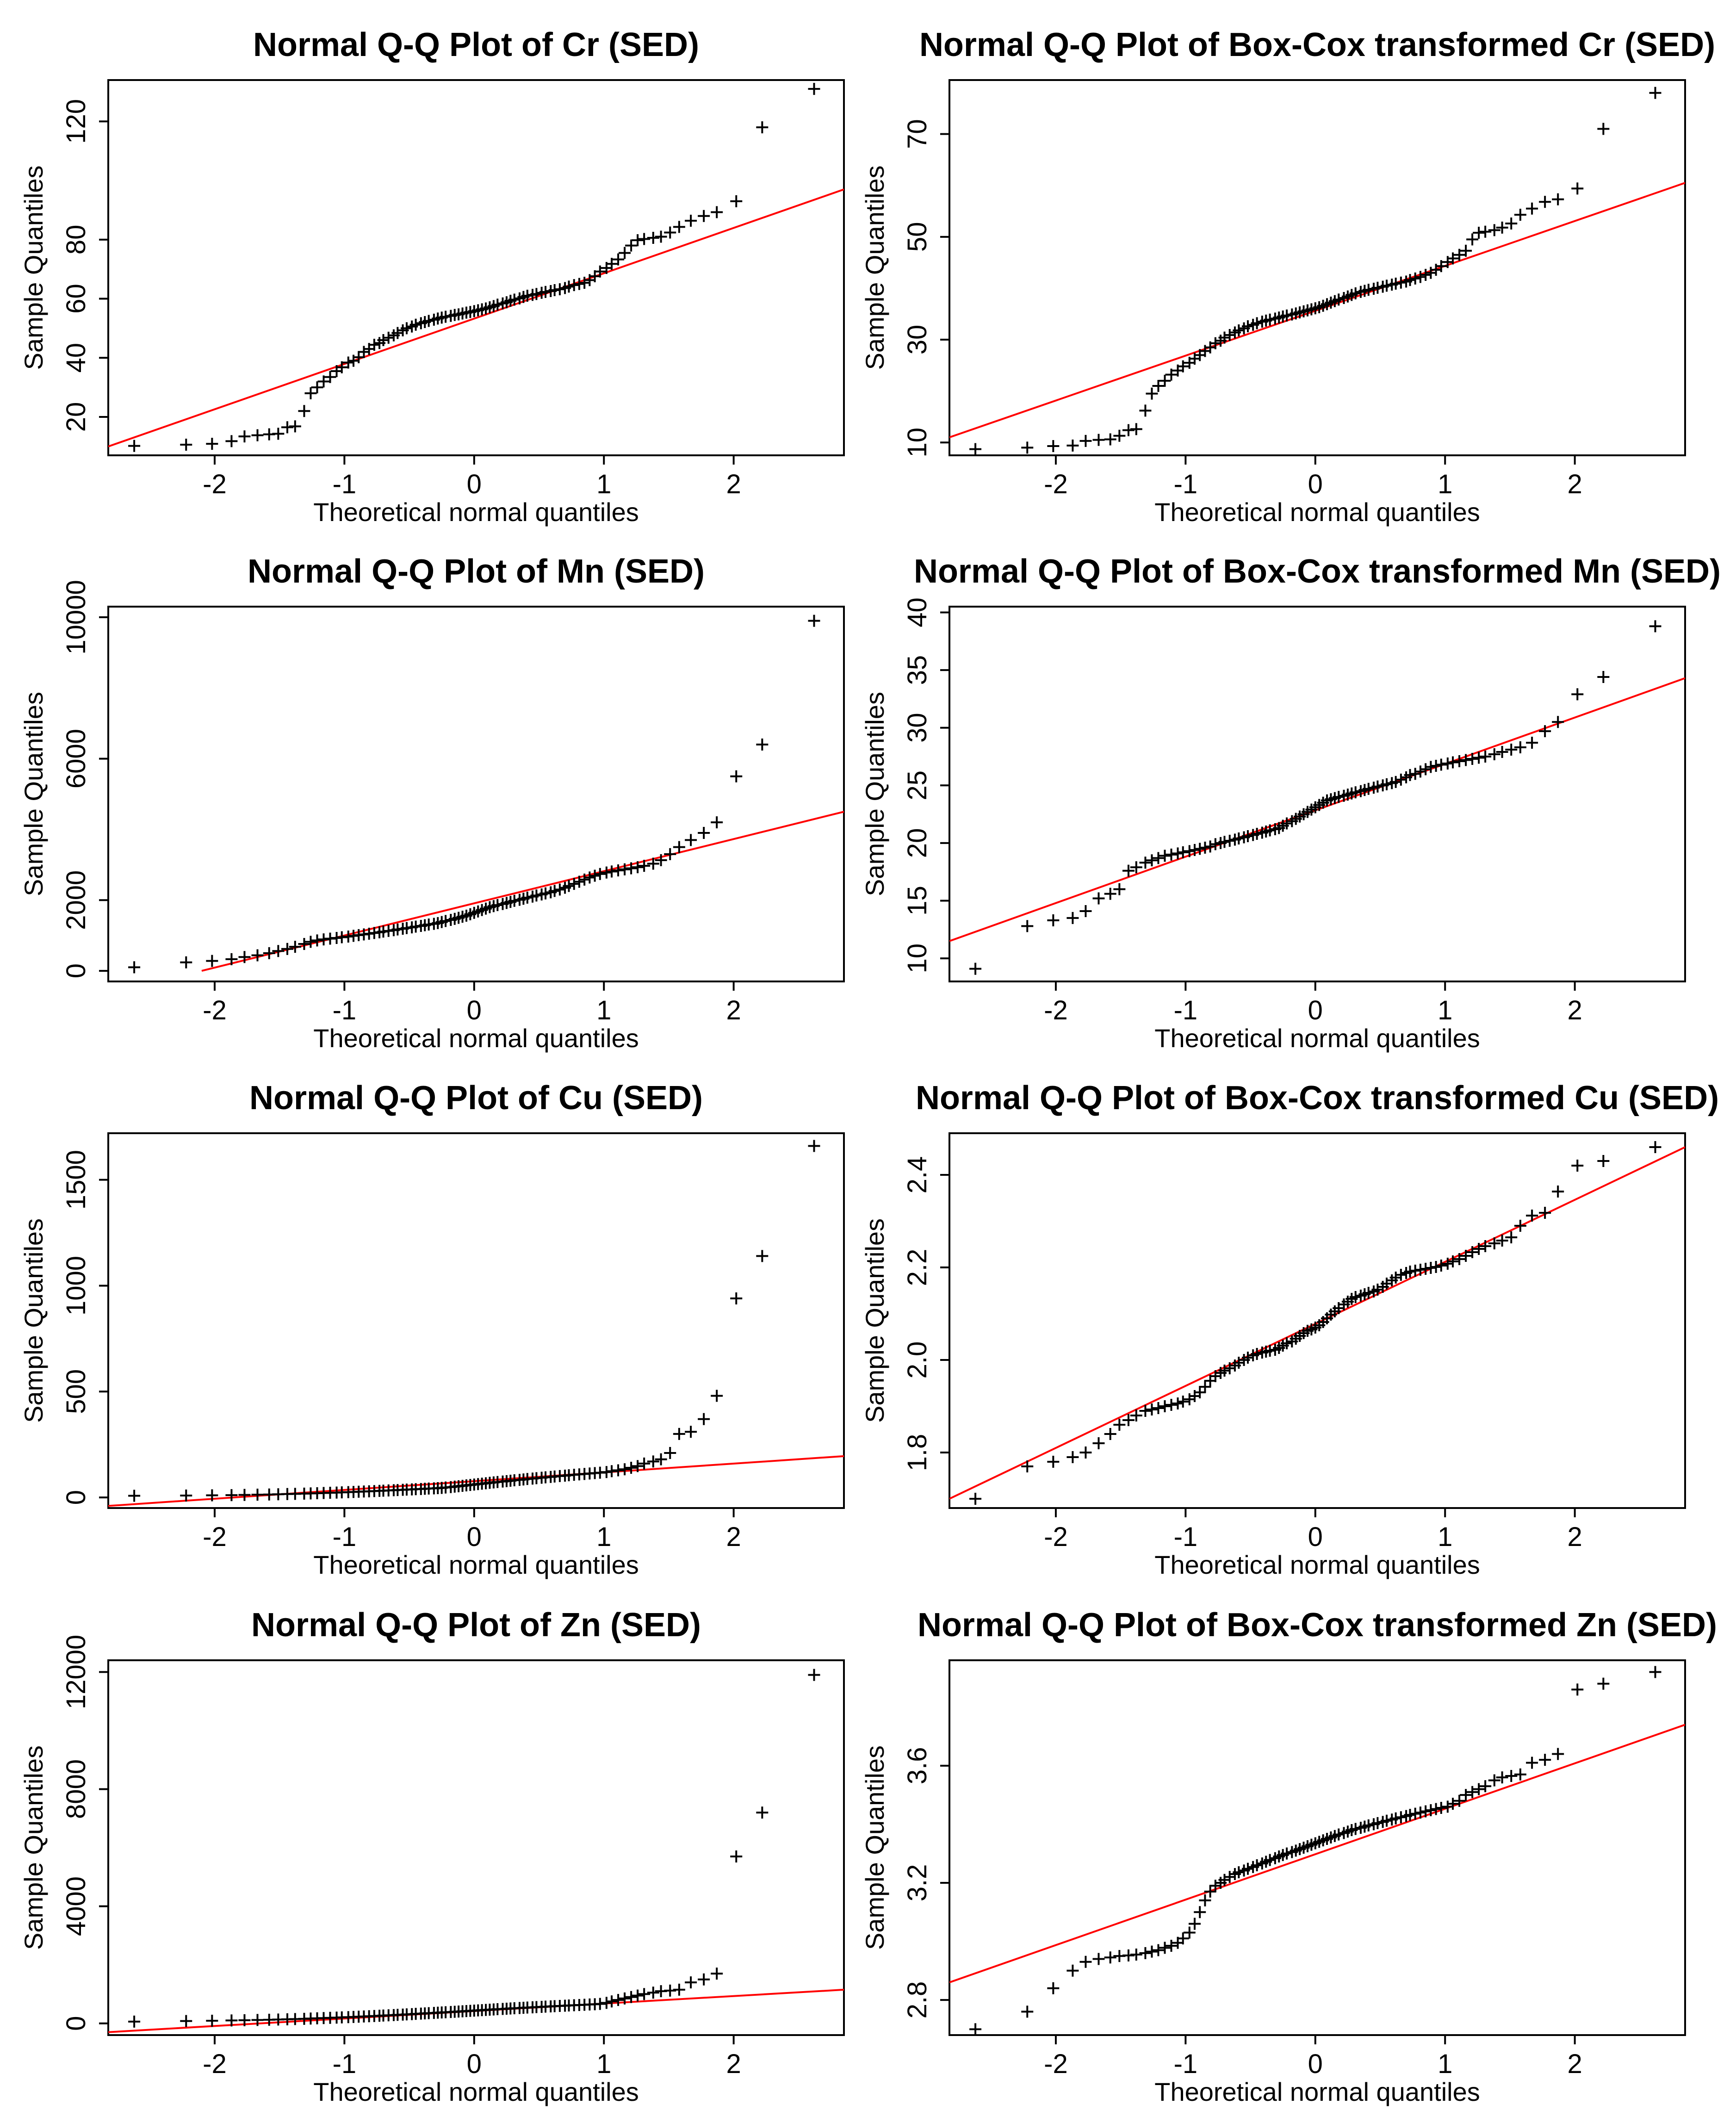 The height and width of the screenshot is (2123, 1736). I want to click on x-tick-label: -2, so click(215, 484).